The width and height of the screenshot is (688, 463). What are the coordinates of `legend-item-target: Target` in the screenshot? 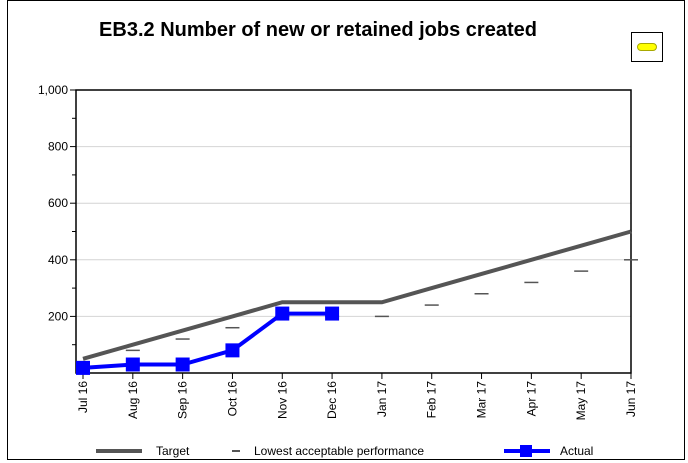 It's located at (142, 451).